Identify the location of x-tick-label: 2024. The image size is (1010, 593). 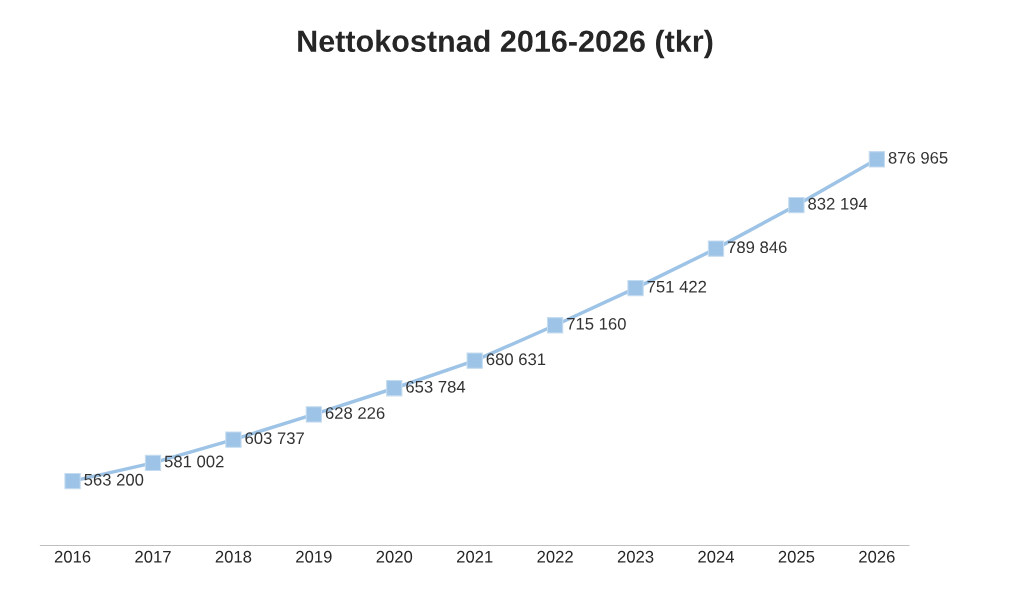
(716, 556).